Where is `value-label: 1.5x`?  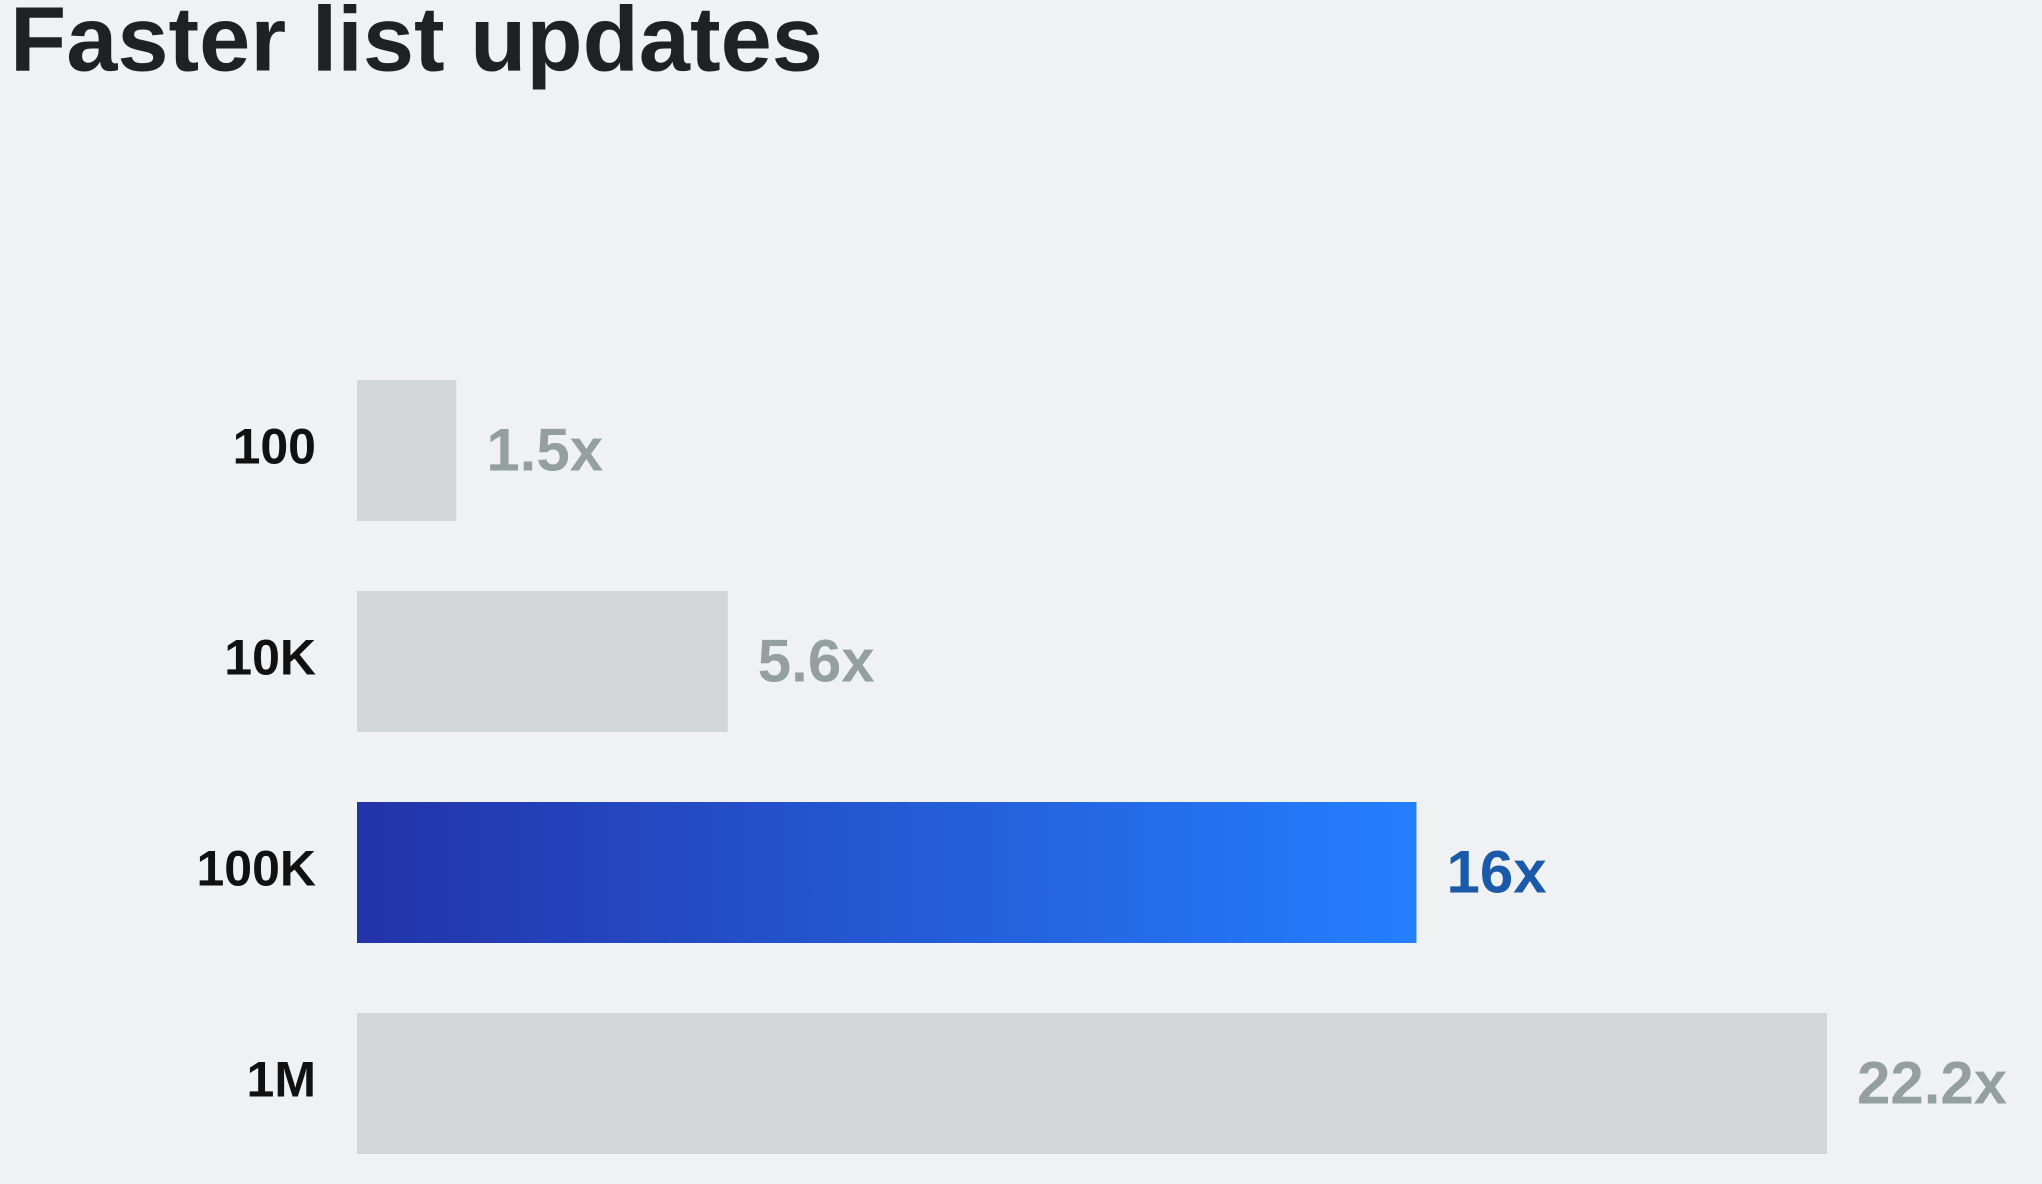
value-label: 1.5x is located at coordinates (544, 449).